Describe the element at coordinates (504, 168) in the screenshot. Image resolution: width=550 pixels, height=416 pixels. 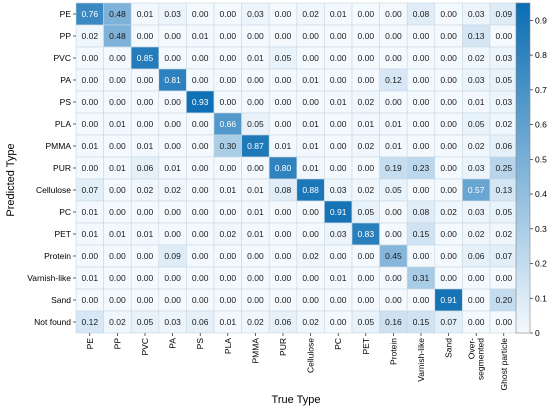
I see `cell-value-label: 0.25` at that location.